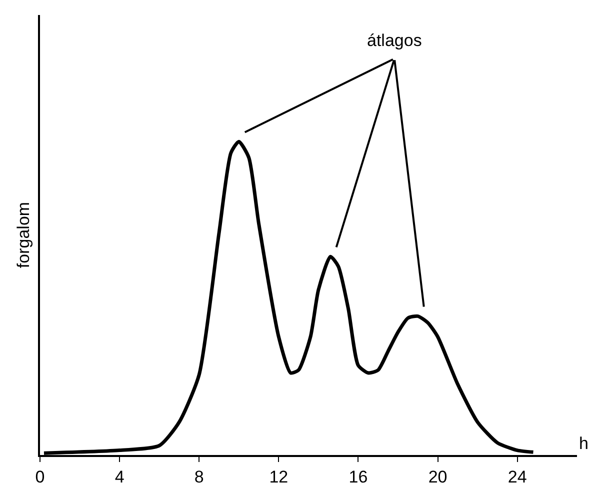 This screenshot has width=602, height=498. I want to click on x-tick-label: 8, so click(199, 476).